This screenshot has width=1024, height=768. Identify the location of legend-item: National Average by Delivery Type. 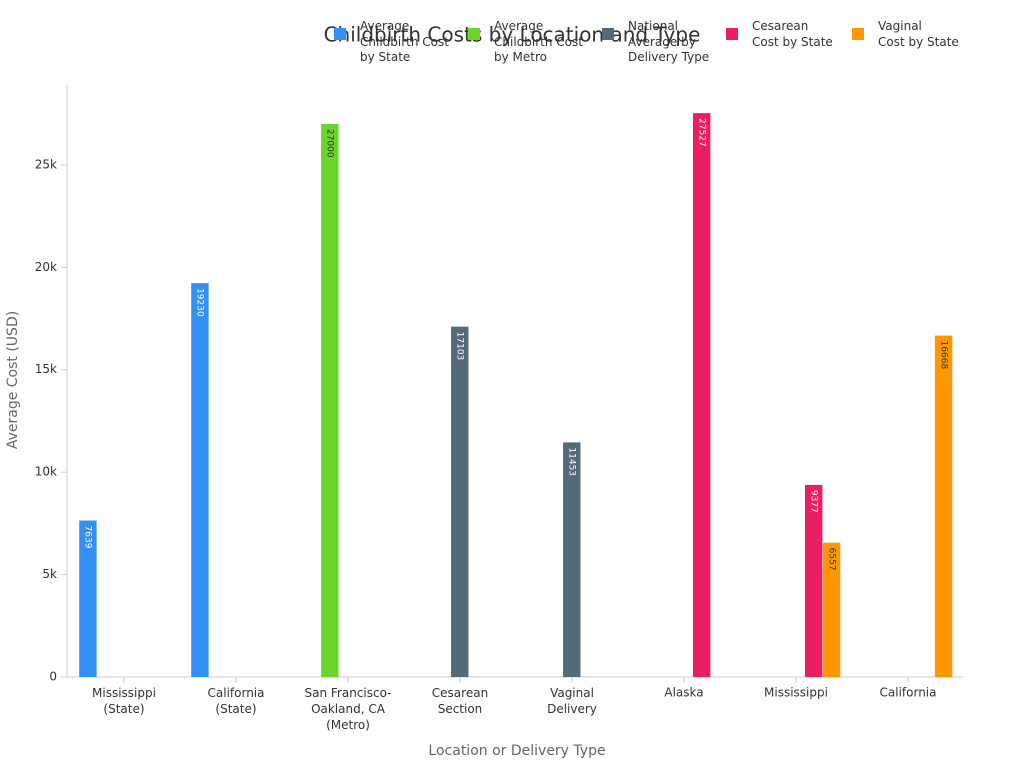
(656, 42).